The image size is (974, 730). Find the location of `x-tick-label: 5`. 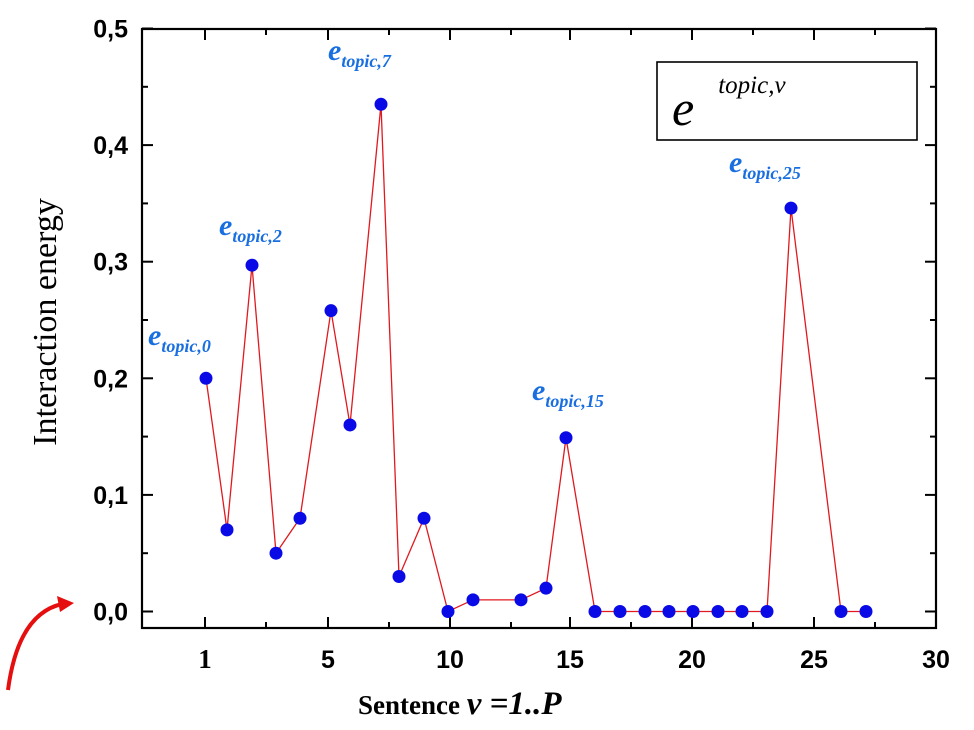

x-tick-label: 5 is located at coordinates (328, 660).